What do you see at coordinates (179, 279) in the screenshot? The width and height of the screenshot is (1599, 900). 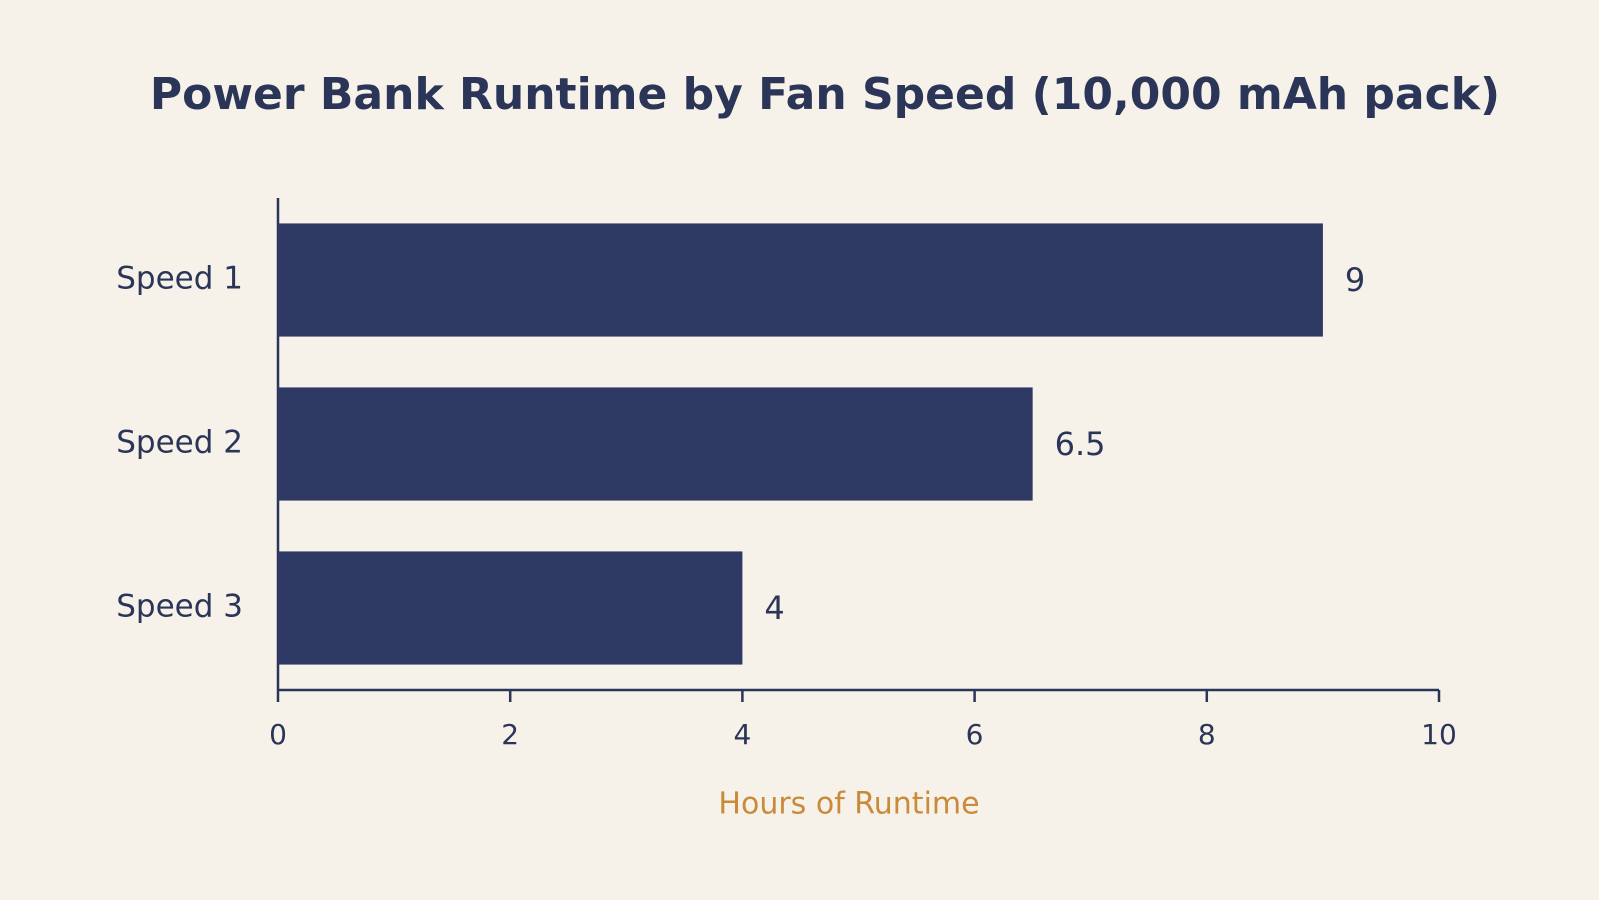 I see `y-tick-label: Speed 1` at bounding box center [179, 279].